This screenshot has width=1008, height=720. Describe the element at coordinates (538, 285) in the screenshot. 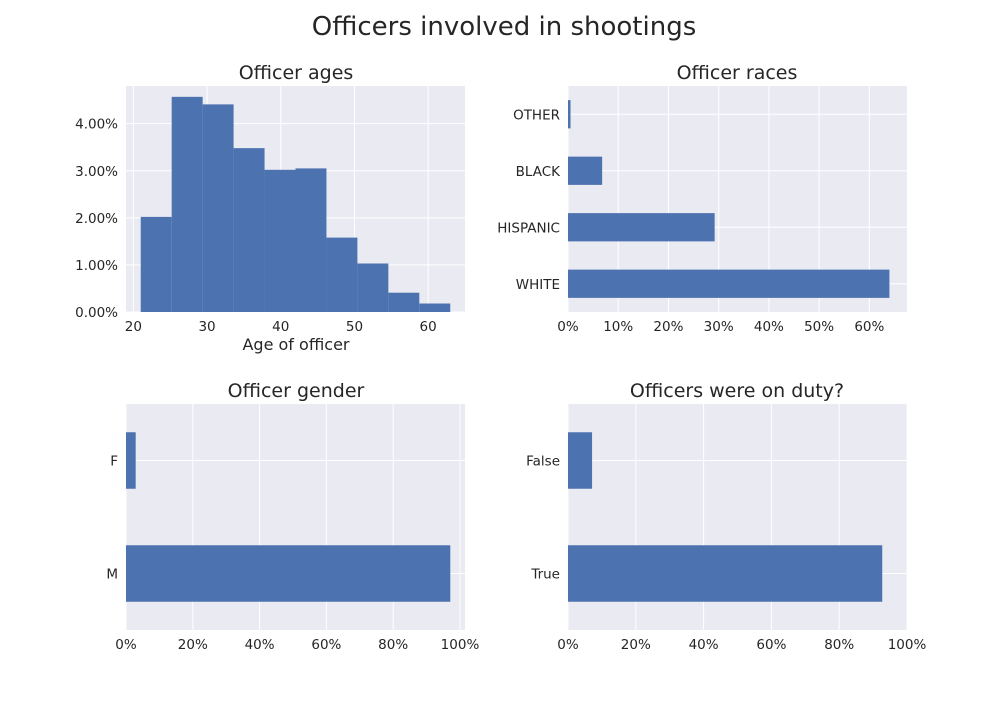

I see `races-category-label: WHITE` at that location.